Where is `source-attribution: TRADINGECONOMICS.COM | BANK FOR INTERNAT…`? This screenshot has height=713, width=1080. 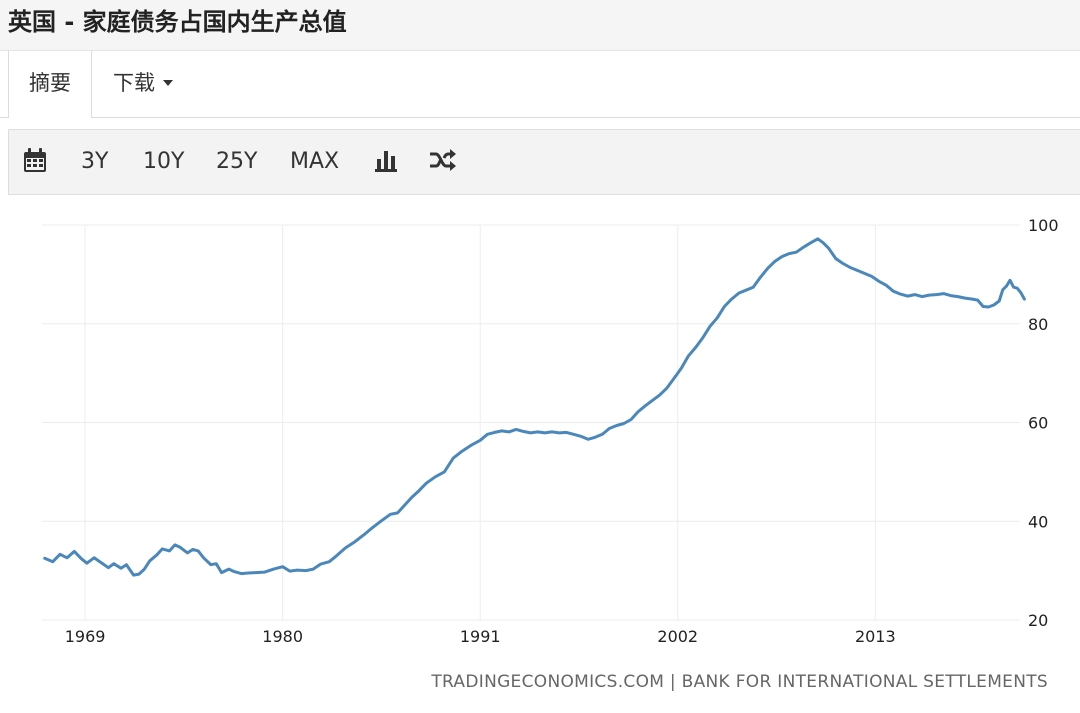 source-attribution: TRADINGECONOMICS.COM | BANK FOR INTERNAT… is located at coordinates (739, 682).